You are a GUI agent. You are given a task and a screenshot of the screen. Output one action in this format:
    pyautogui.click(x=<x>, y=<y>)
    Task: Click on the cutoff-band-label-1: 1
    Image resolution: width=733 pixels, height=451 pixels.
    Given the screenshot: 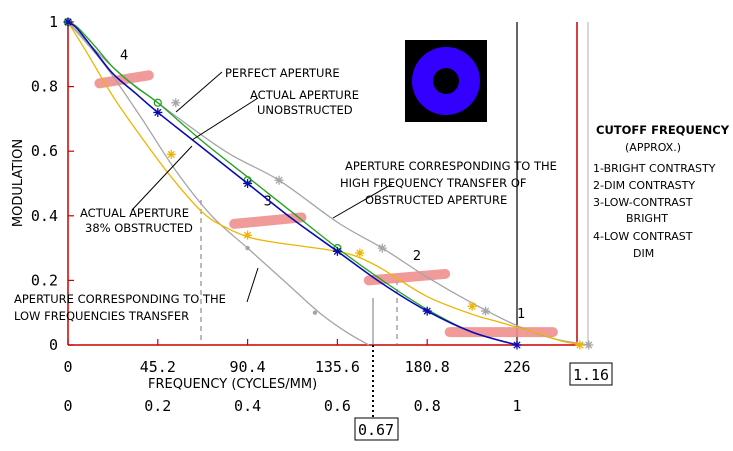 What is the action you would take?
    pyautogui.click(x=521, y=314)
    